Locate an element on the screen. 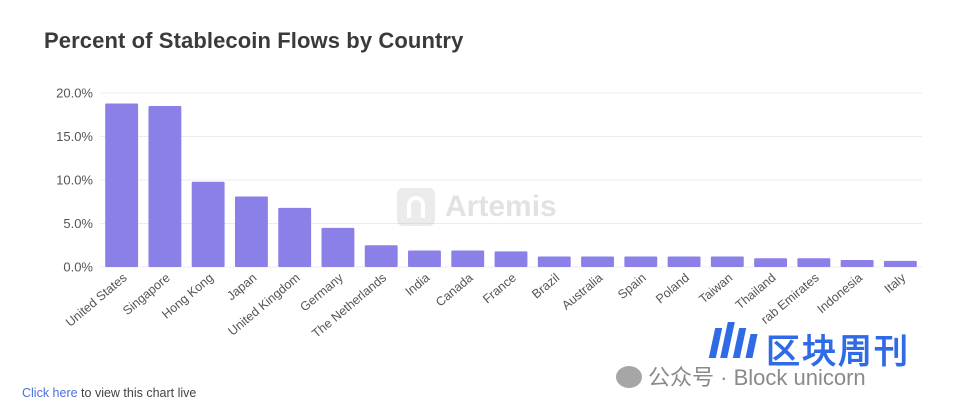 The width and height of the screenshot is (972, 410). y-tick-label: 10.0% is located at coordinates (74, 180).